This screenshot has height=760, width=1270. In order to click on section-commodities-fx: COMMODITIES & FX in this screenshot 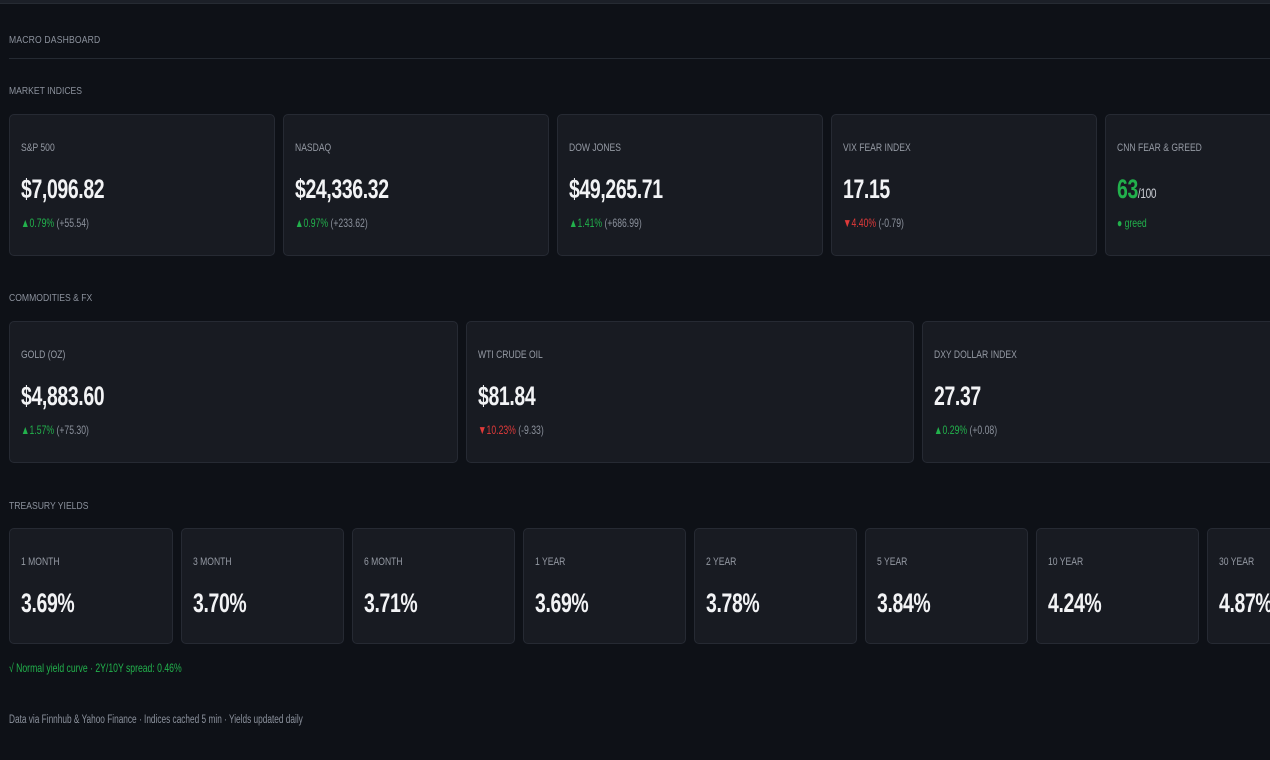, I will do `click(51, 298)`.